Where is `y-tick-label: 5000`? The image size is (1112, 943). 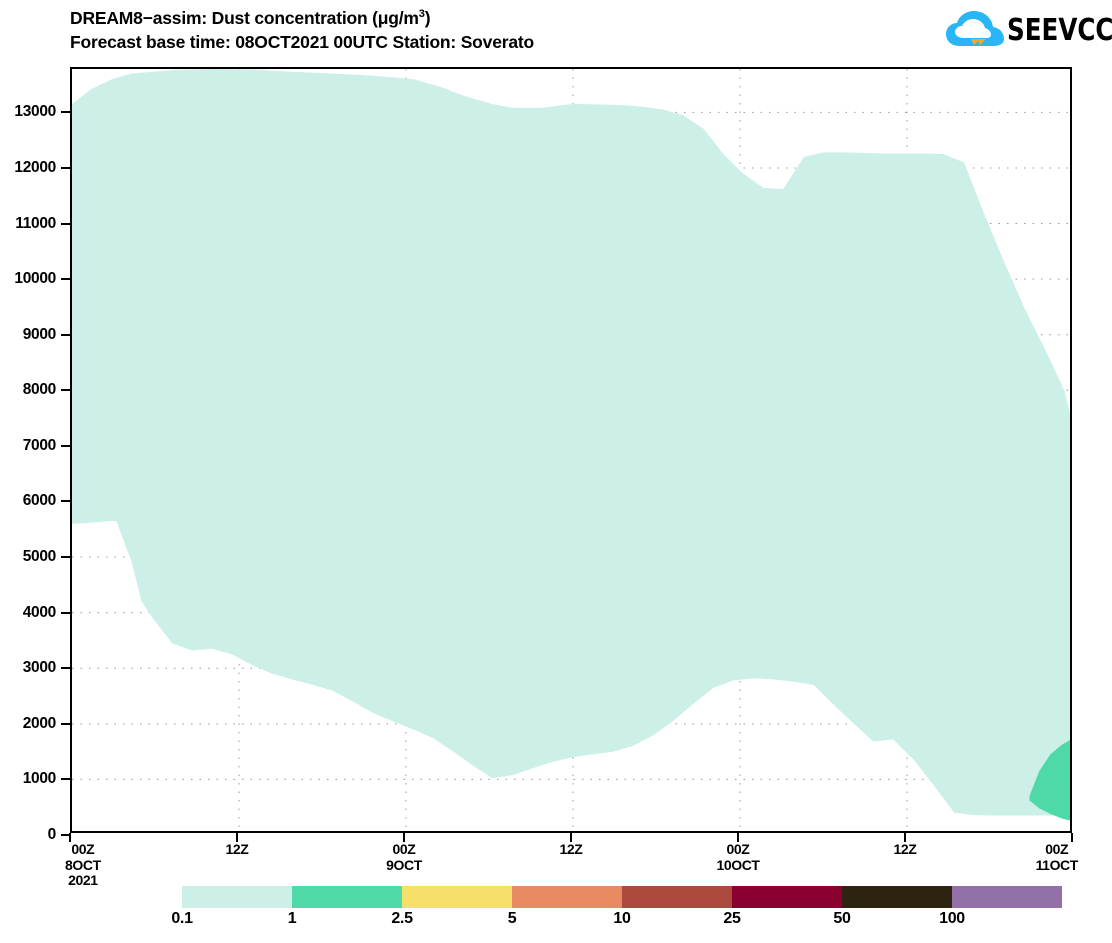 y-tick-label: 5000 is located at coordinates (39, 557).